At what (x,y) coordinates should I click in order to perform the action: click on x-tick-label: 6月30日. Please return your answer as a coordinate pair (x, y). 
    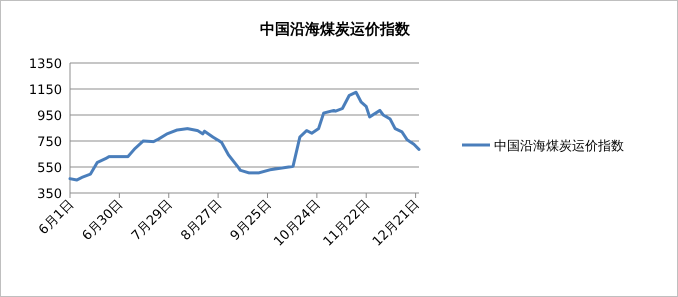
    Looking at the image, I should click on (103, 220).